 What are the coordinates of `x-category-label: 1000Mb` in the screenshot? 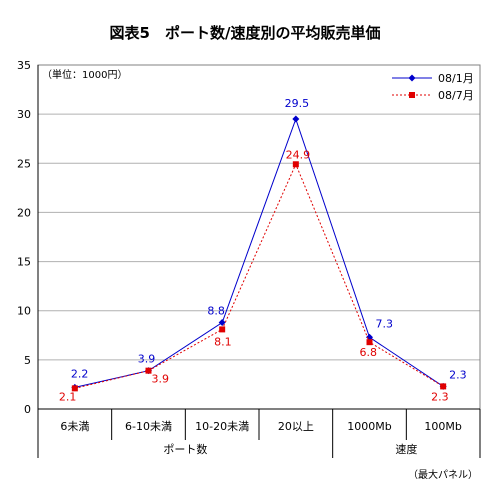 It's located at (369, 426).